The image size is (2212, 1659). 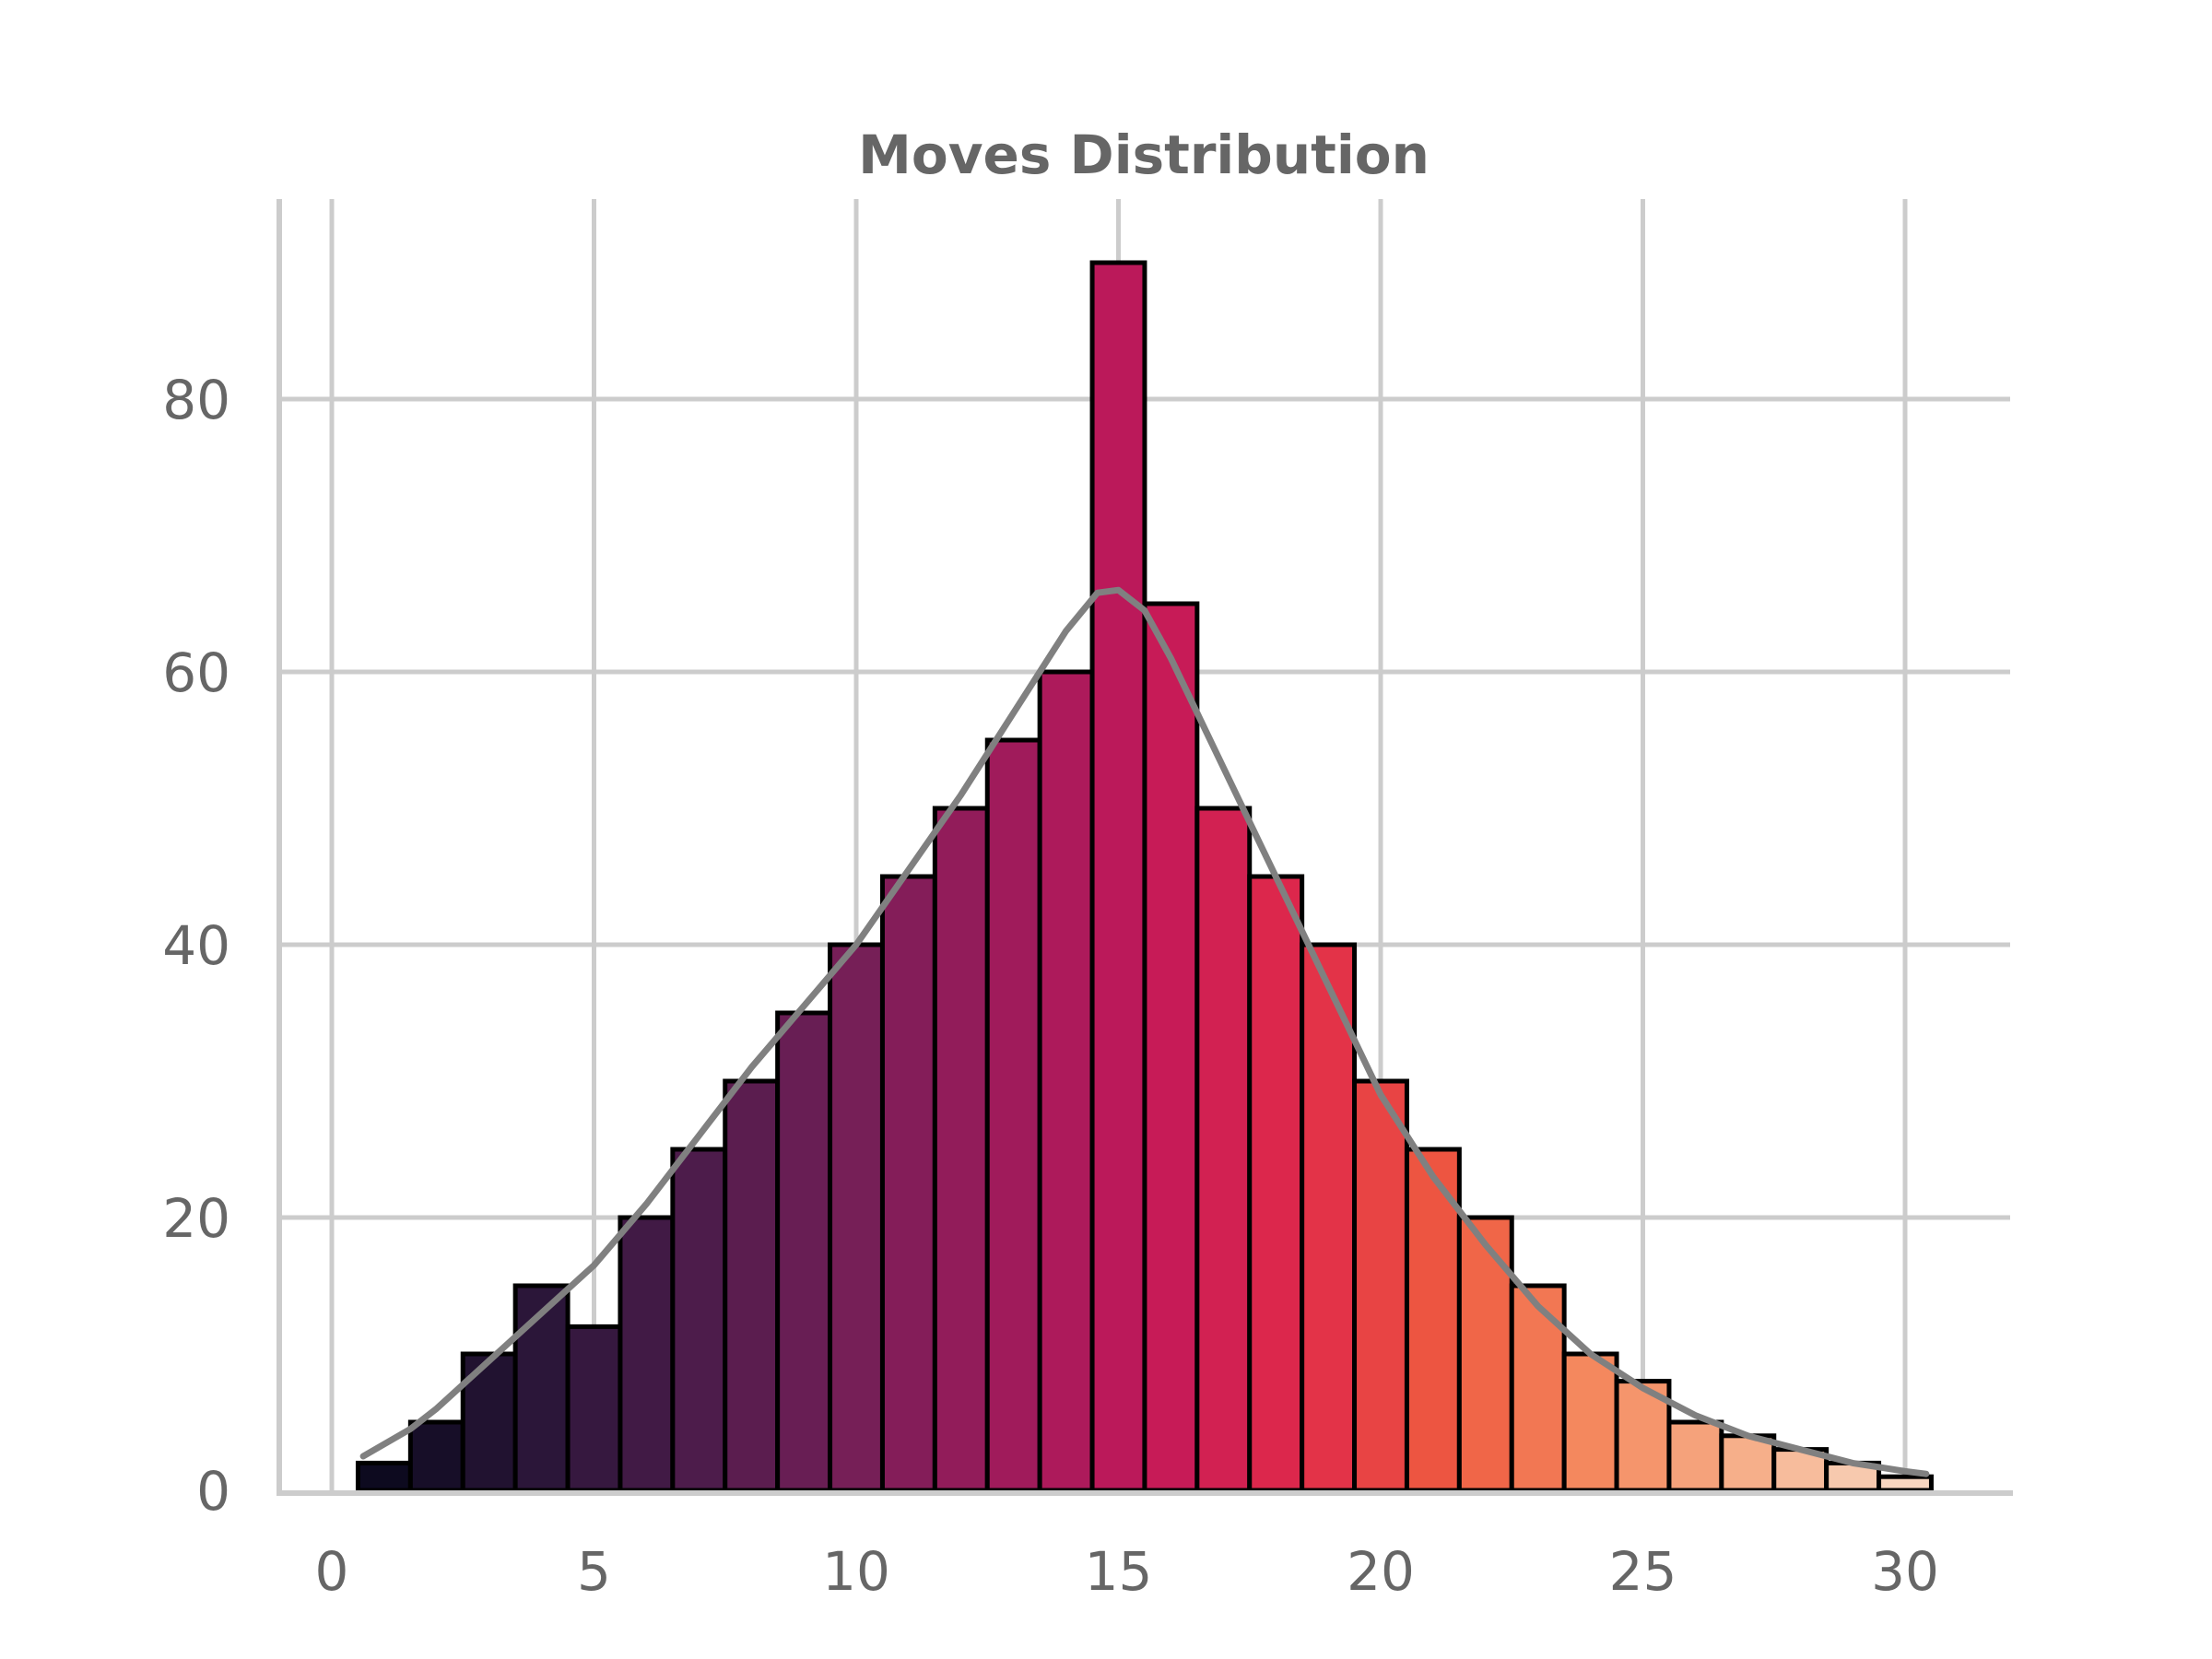 I want to click on x-tick-label: 10, so click(x=856, y=1571).